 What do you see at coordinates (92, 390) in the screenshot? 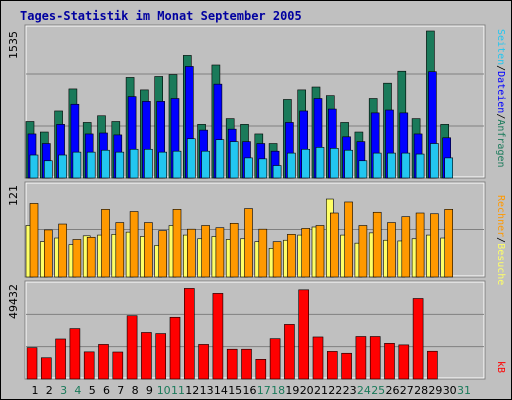
I see `x-tick-day-5: 5` at bounding box center [92, 390].